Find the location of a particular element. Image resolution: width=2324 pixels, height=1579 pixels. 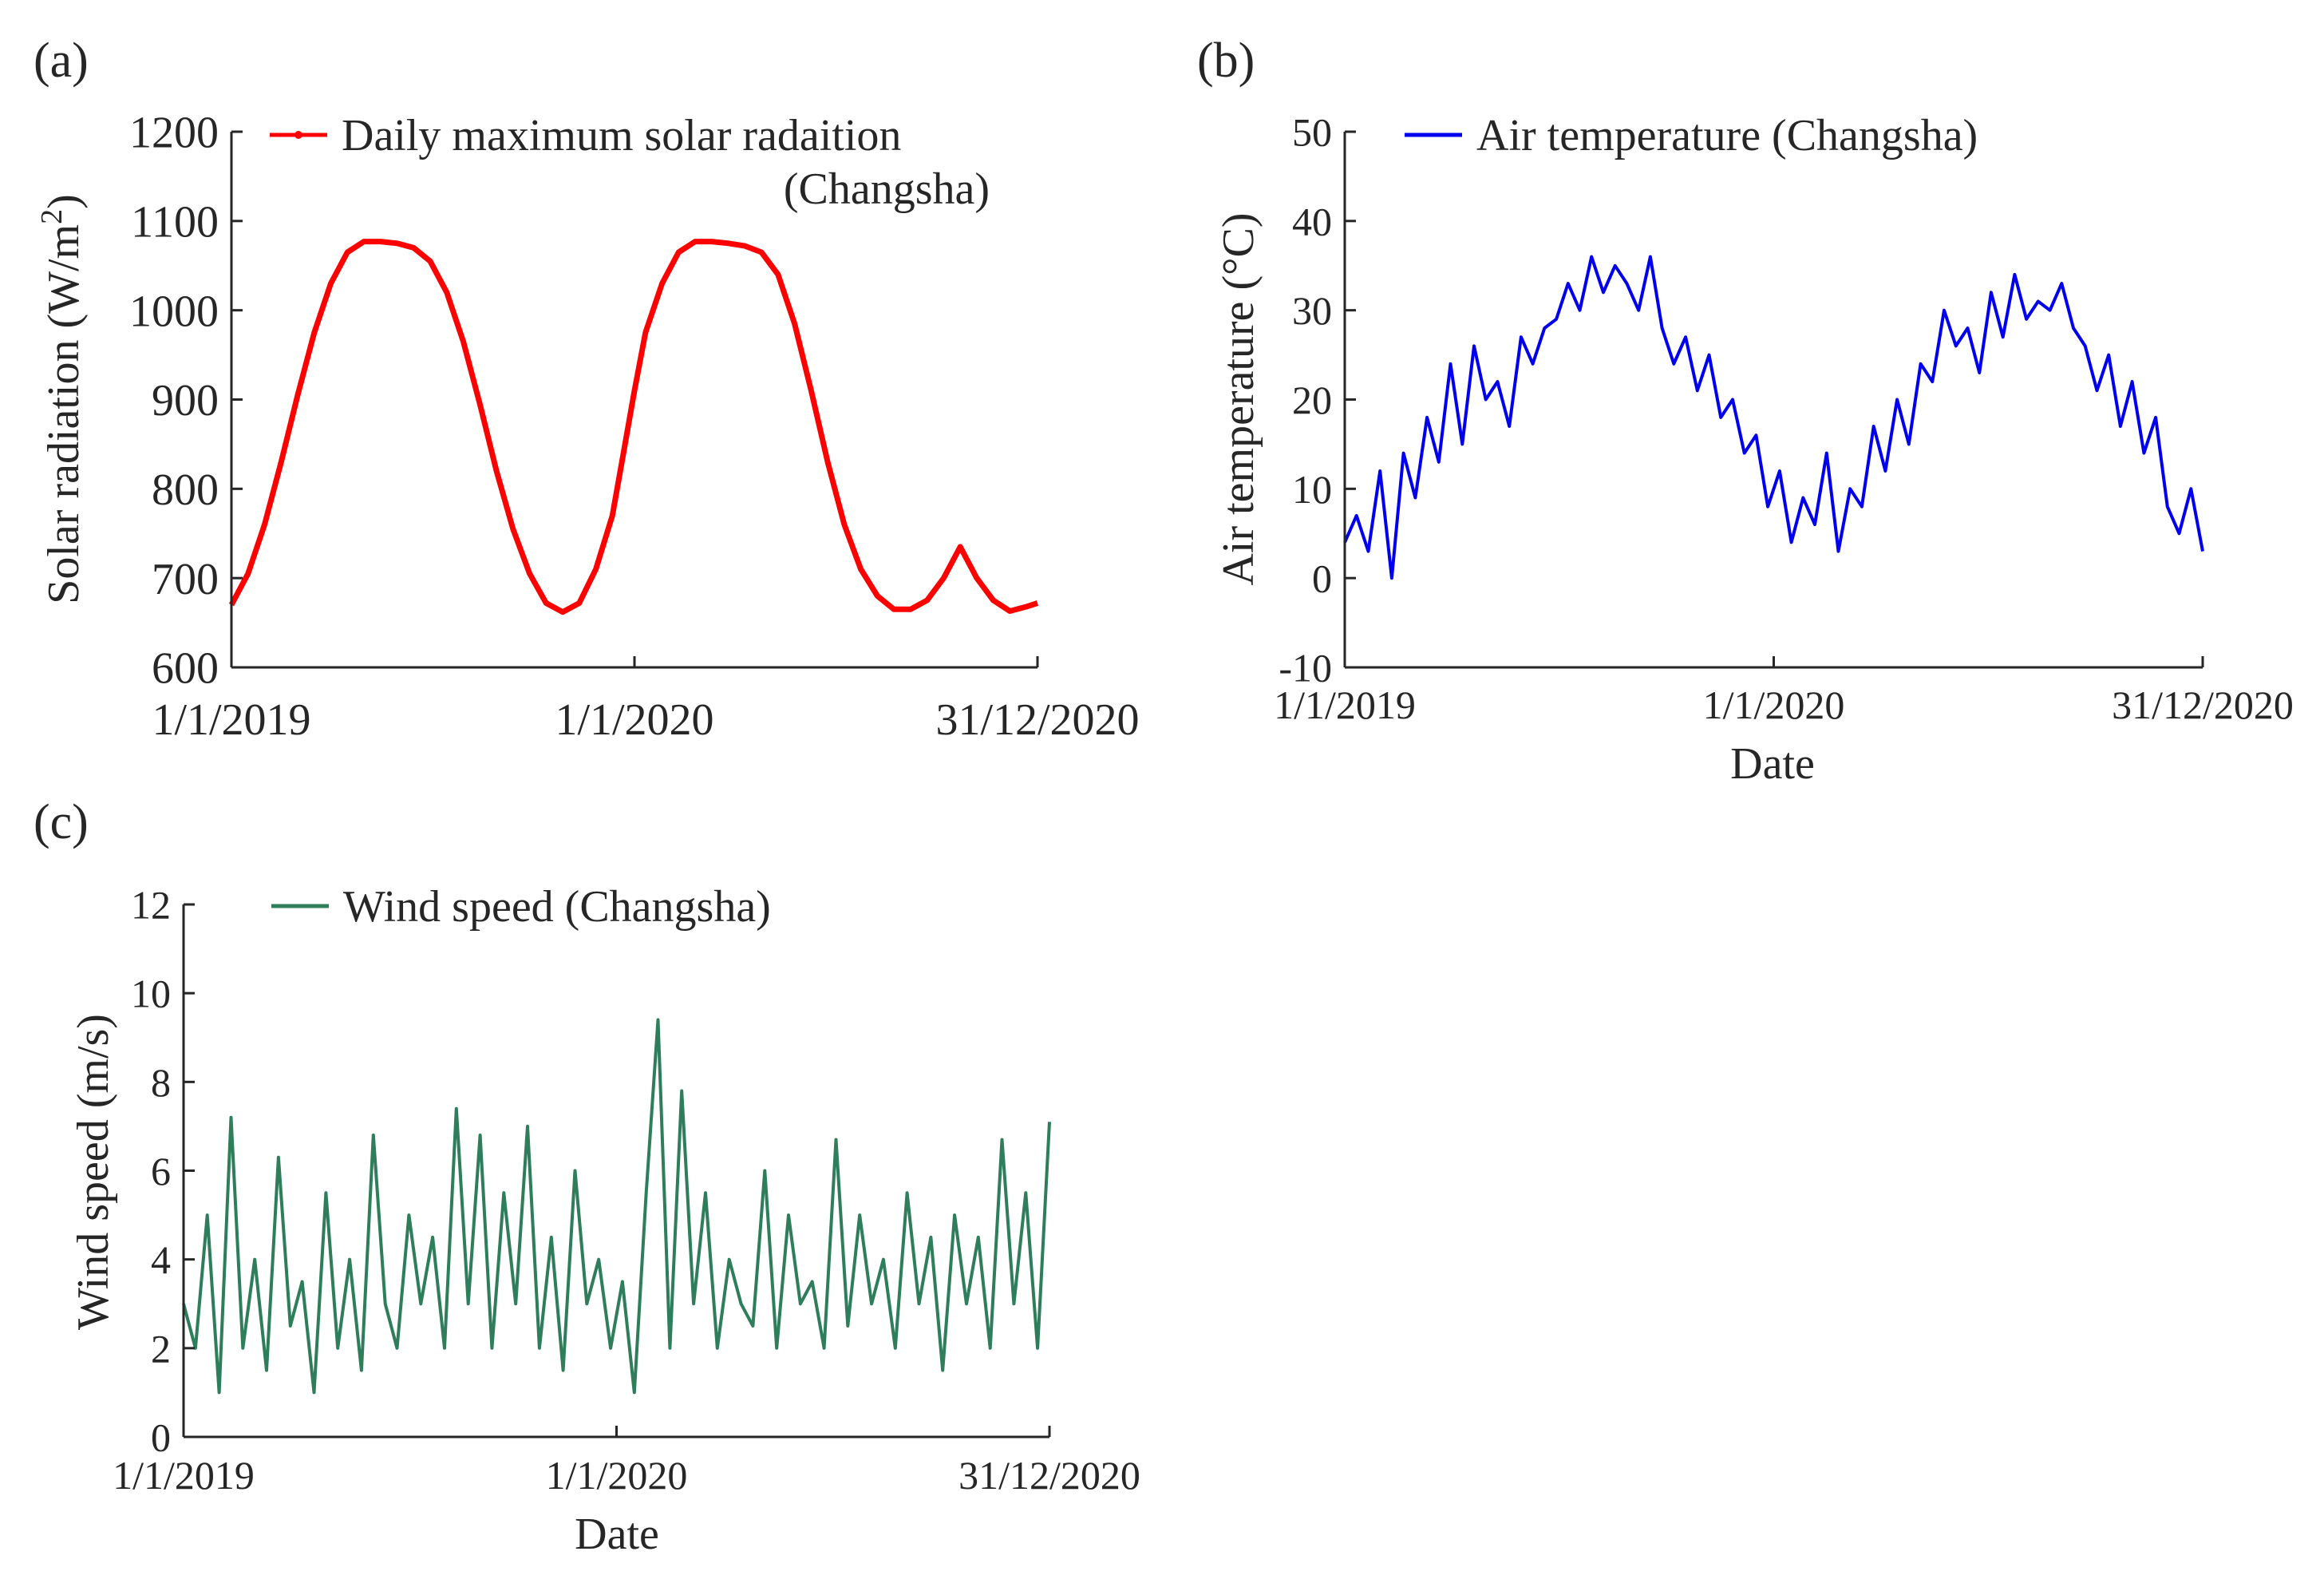

panel-a-y-tick-label-4: 1000 is located at coordinates (174, 312).